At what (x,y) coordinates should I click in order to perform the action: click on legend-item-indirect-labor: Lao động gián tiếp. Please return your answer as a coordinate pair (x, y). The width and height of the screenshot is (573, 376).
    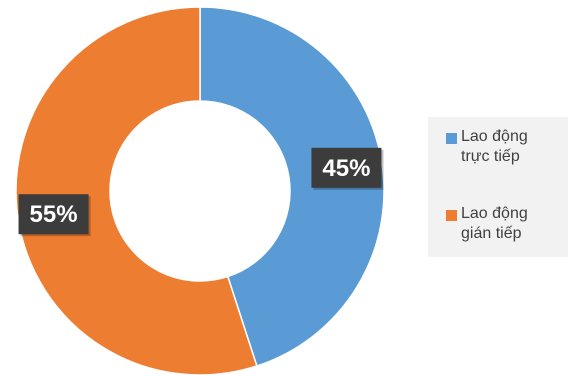
    Looking at the image, I should click on (501, 224).